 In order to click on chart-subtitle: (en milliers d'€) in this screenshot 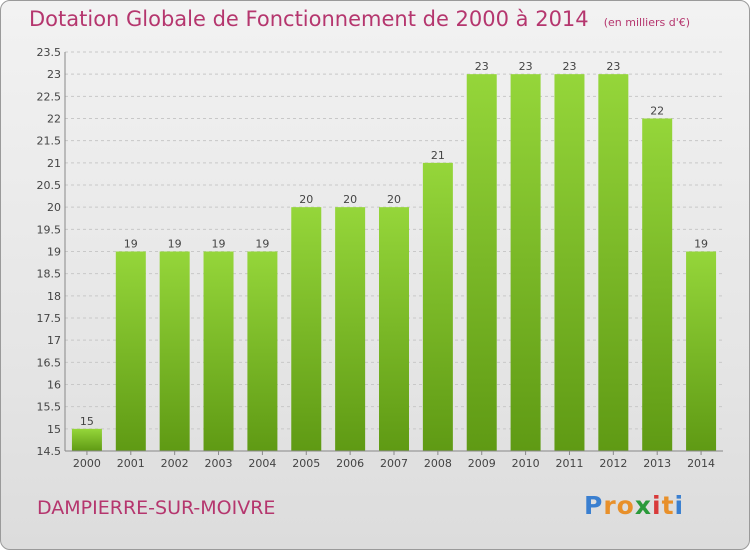, I will do `click(647, 22)`.